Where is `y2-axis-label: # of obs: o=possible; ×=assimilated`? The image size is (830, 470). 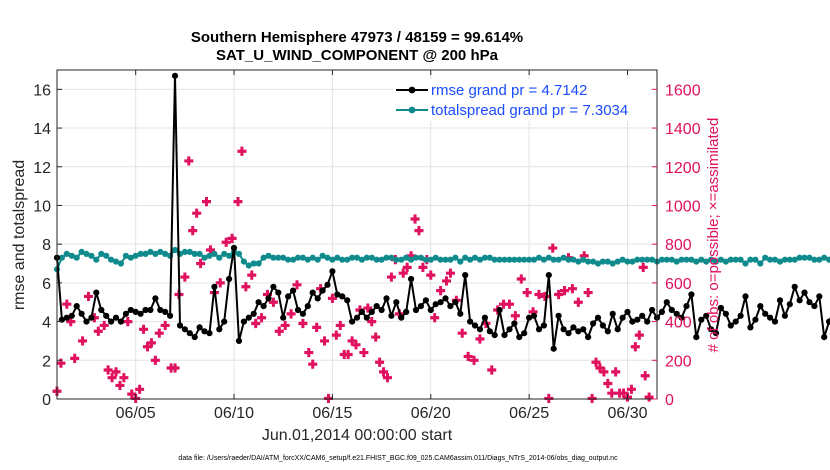 y2-axis-label: # of obs: o=possible; ×=assimilated is located at coordinates (713, 235).